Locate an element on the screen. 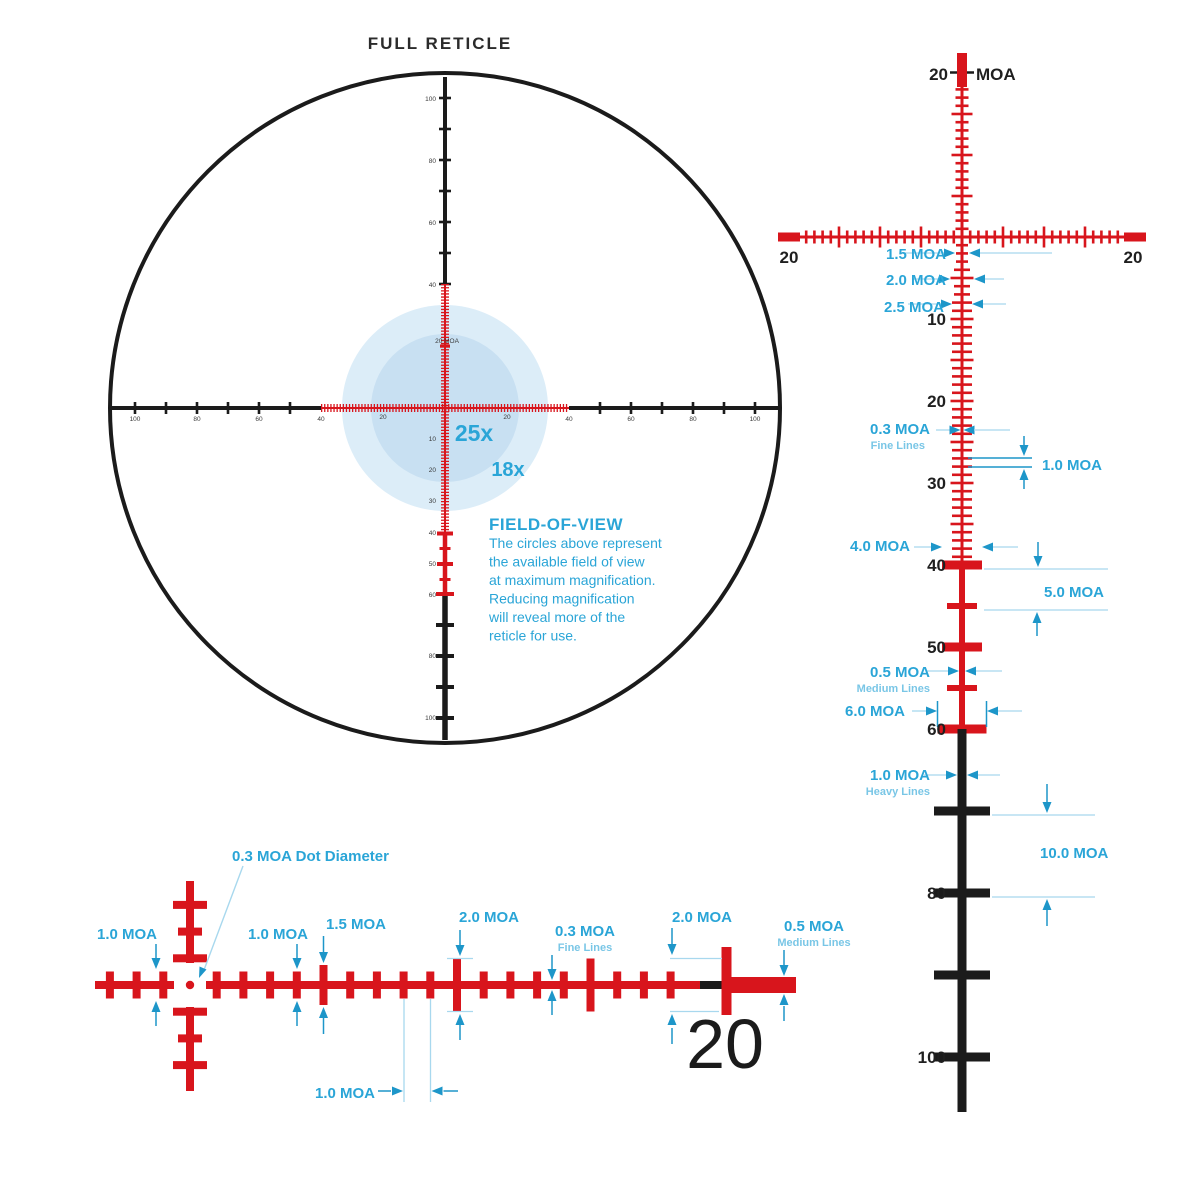  ann-medium-lines-sub: Medium Lines is located at coordinates (813, 943).